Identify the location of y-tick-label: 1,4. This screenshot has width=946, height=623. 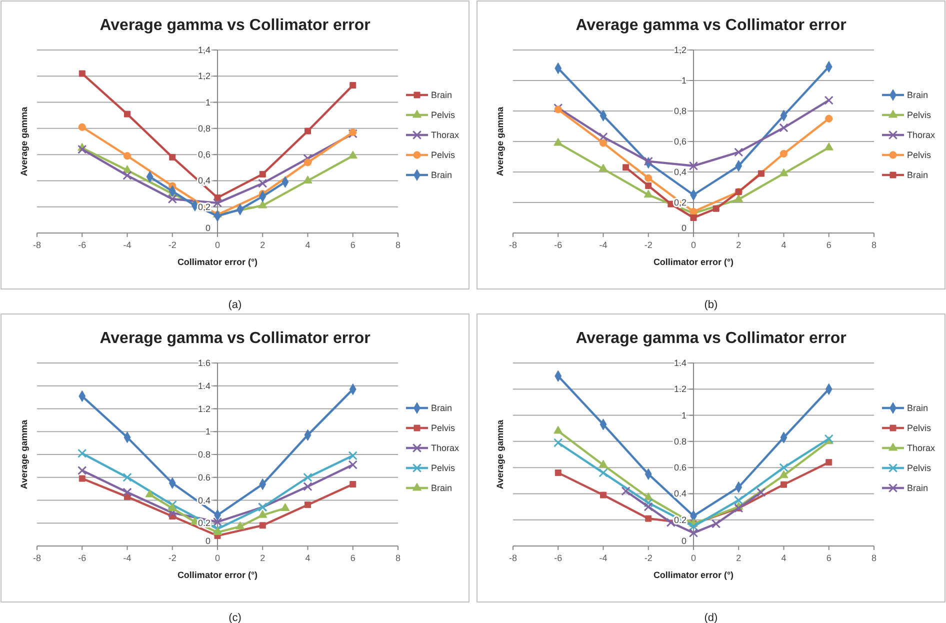
(204, 50).